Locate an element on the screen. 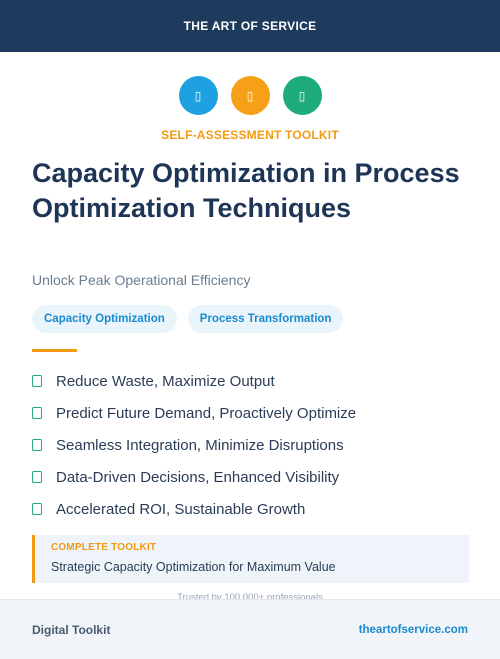 This screenshot has width=500, height=659. tool-icon: ▯ is located at coordinates (198, 95).